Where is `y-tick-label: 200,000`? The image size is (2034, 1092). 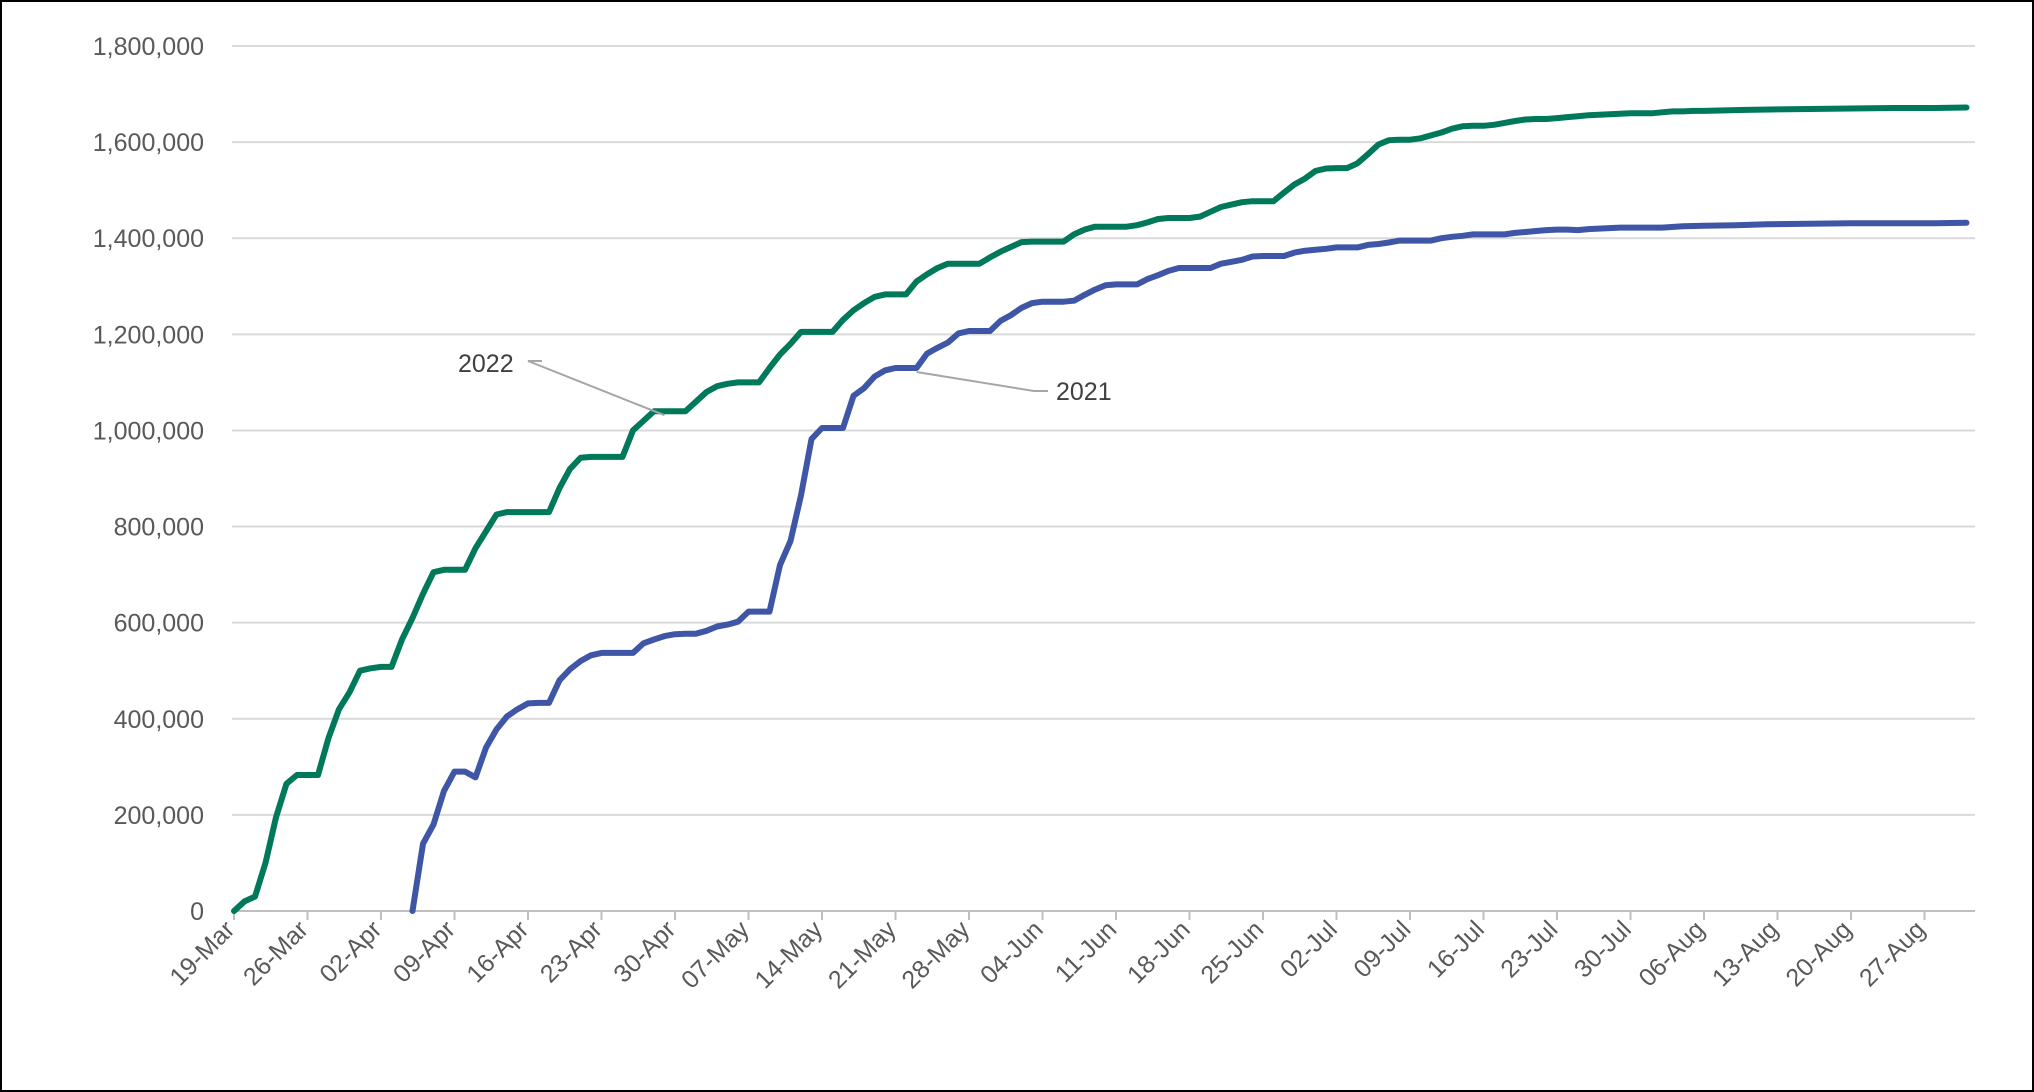
y-tick-label: 200,000 is located at coordinates (159, 816).